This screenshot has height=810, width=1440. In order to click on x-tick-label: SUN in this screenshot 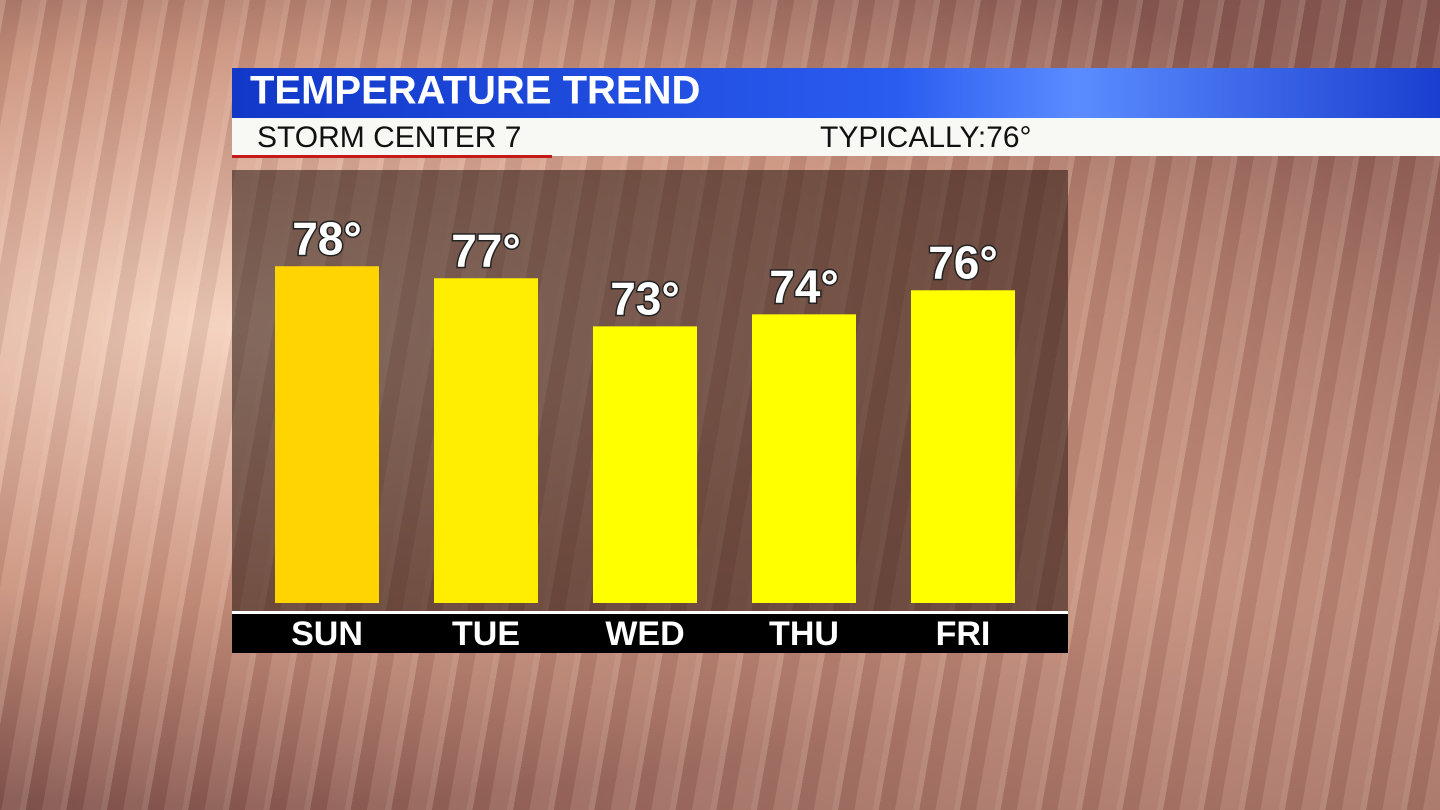, I will do `click(327, 634)`.